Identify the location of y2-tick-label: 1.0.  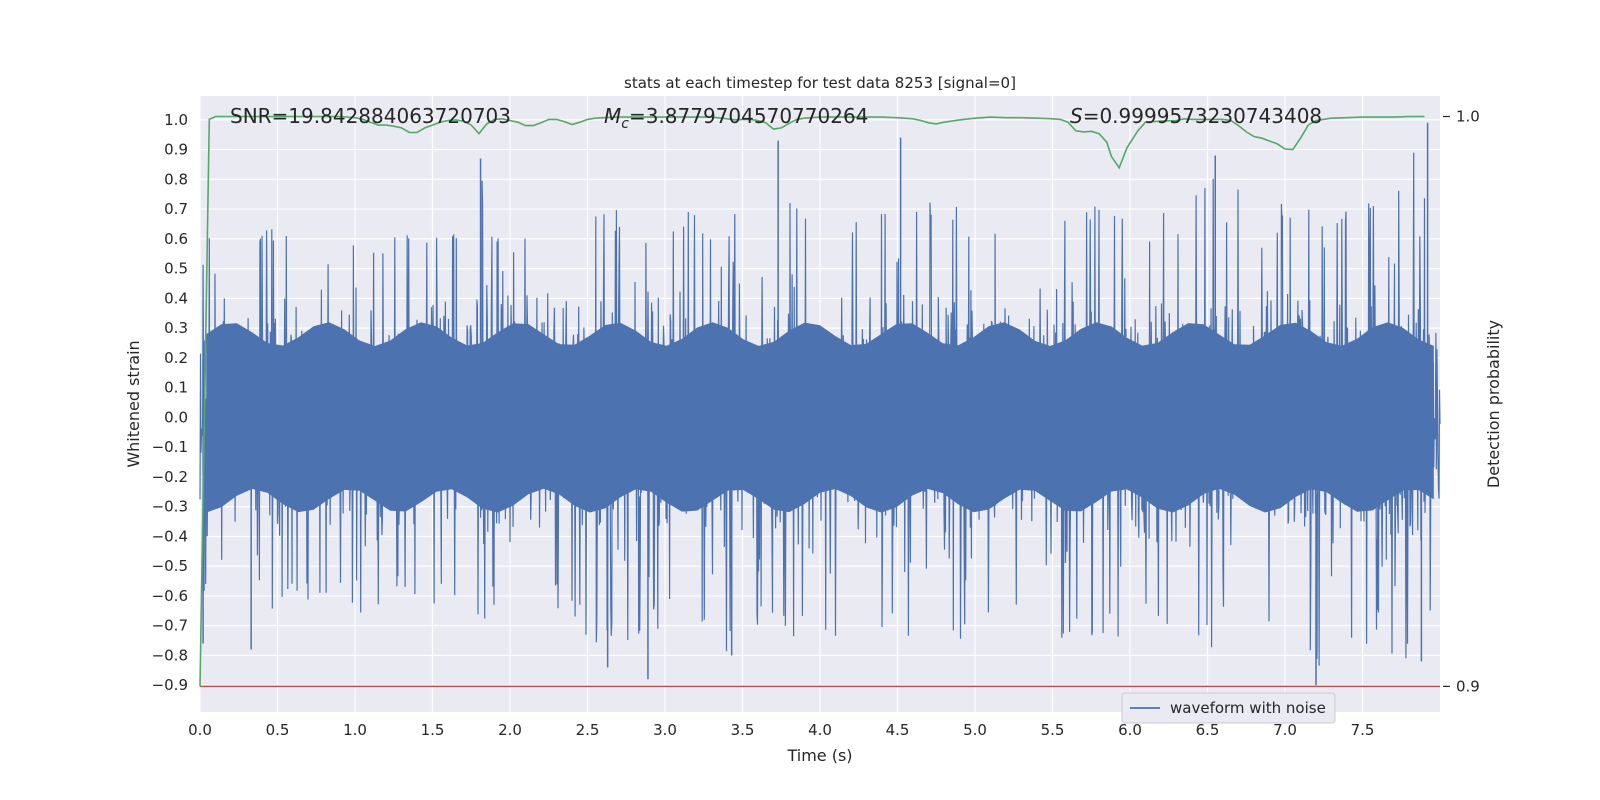
(1468, 117).